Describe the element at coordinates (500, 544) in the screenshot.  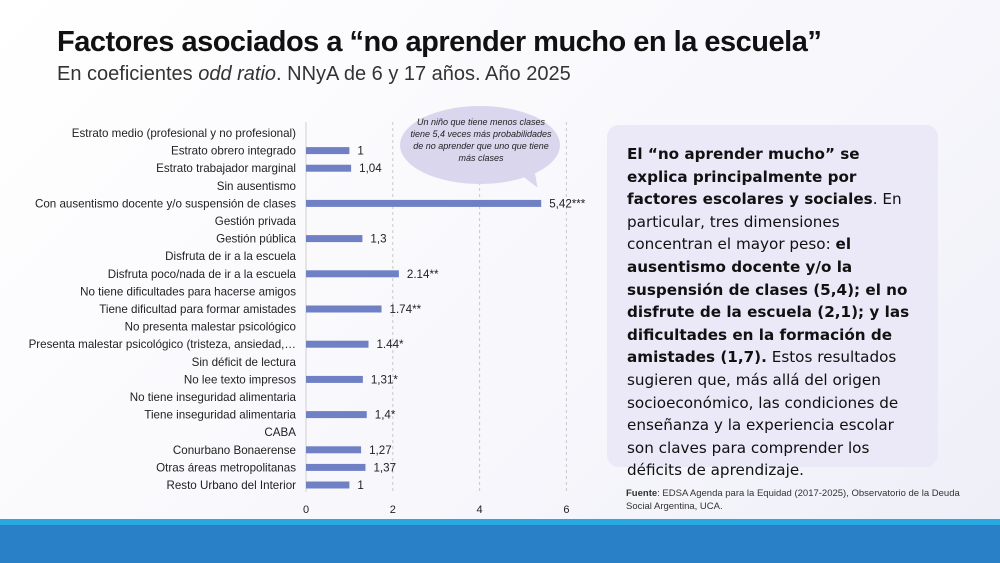
I see `footer-band` at that location.